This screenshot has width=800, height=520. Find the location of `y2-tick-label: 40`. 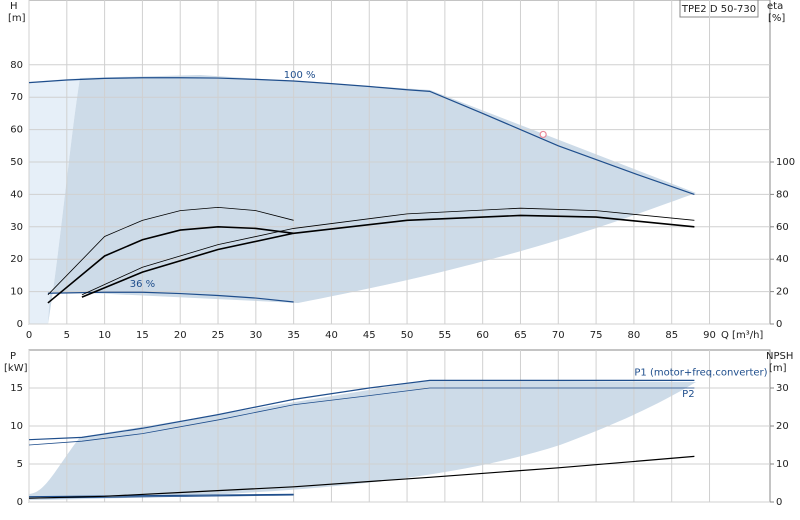

y2-tick-label: 40 is located at coordinates (782, 259).